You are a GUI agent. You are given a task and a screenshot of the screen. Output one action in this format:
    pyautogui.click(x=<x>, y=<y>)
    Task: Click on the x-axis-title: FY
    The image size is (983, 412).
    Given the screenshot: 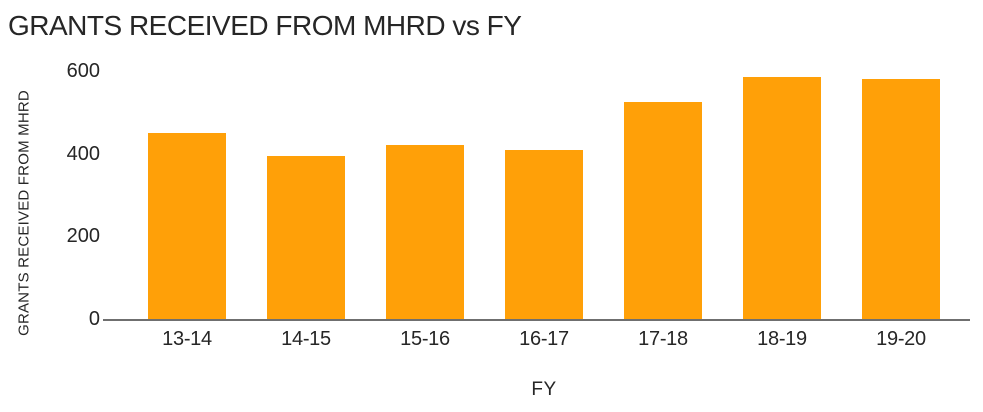 What is the action you would take?
    pyautogui.click(x=544, y=389)
    